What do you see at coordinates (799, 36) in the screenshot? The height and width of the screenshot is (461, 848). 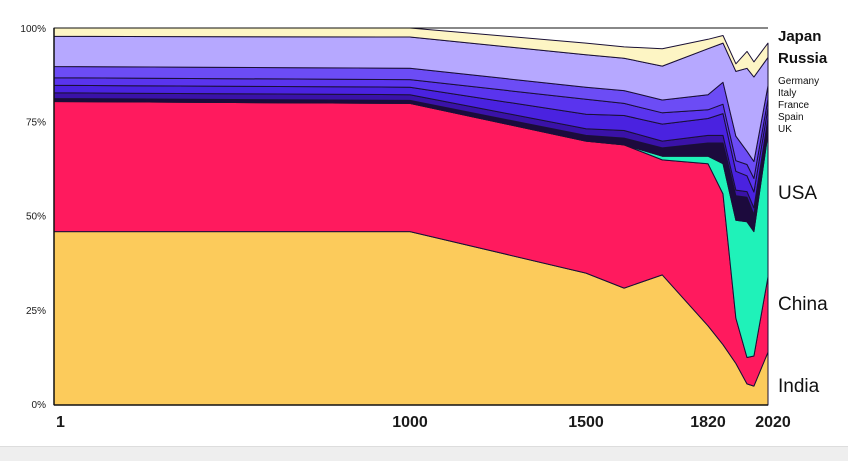 I see `series-label-japan: Japan` at bounding box center [799, 36].